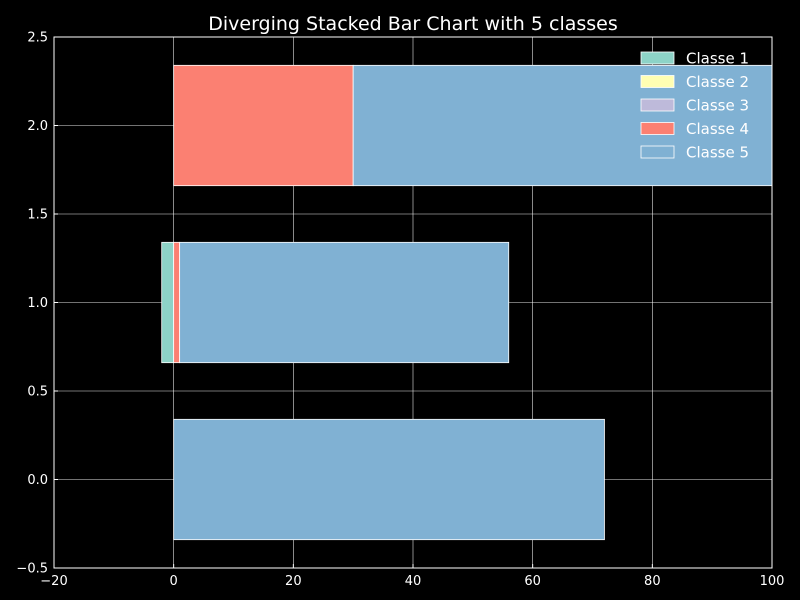  I want to click on legend-label: Classe 1, so click(717, 59).